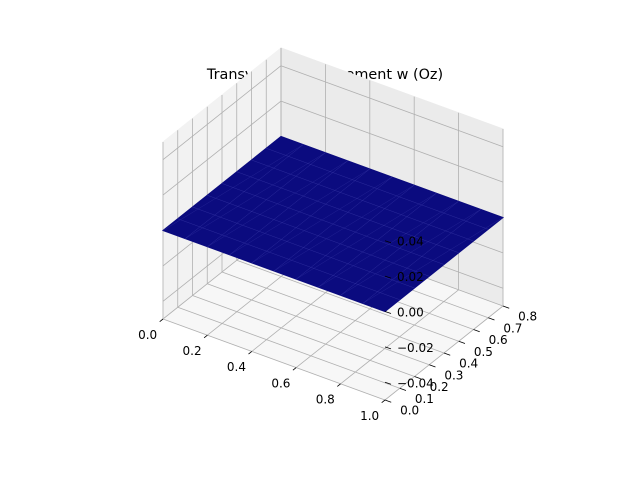 Image resolution: width=640 pixels, height=480 pixels. I want to click on z-tick-label: −0.04, so click(415, 383).